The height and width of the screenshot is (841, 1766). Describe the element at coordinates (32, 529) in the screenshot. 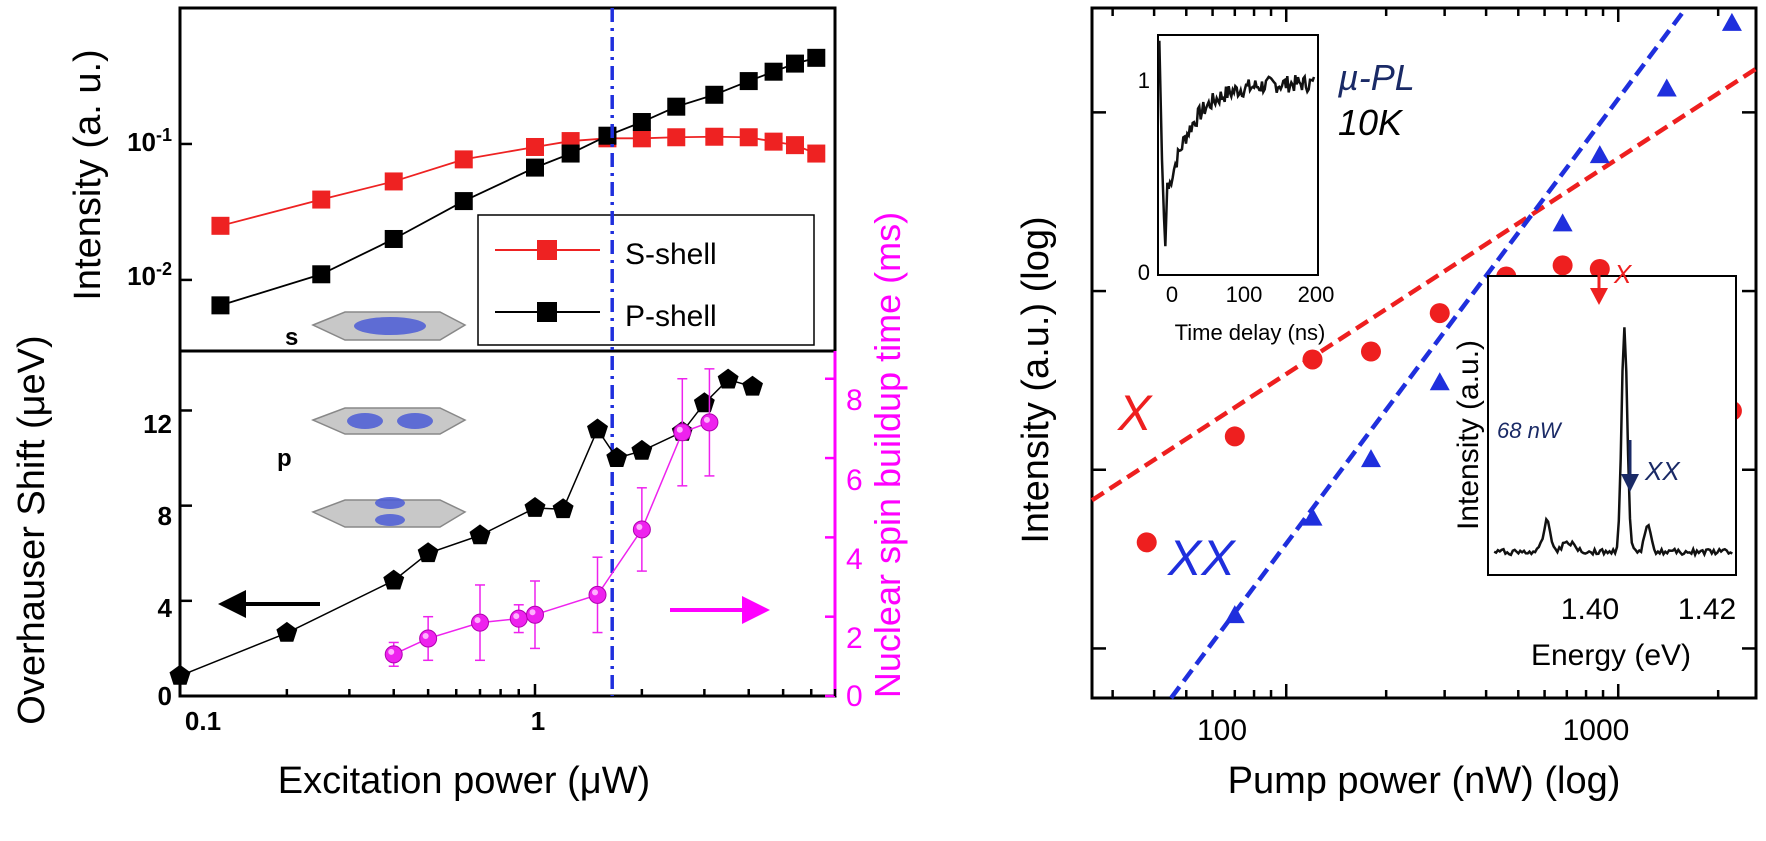

I see `left-bottom-ylabel: Overhauser Shift (μeV)` at that location.